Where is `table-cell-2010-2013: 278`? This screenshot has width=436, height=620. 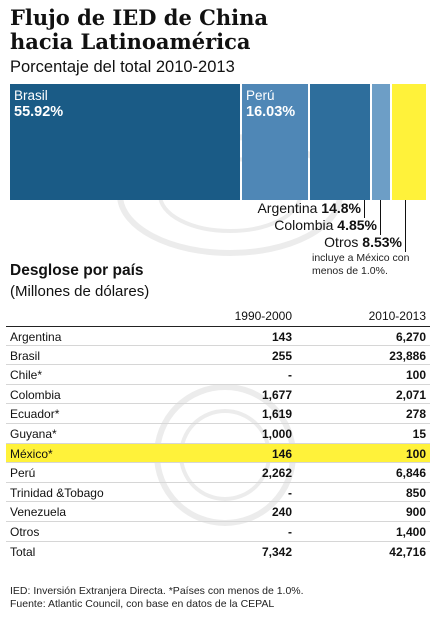 table-cell-2010-2013: 278 is located at coordinates (415, 414).